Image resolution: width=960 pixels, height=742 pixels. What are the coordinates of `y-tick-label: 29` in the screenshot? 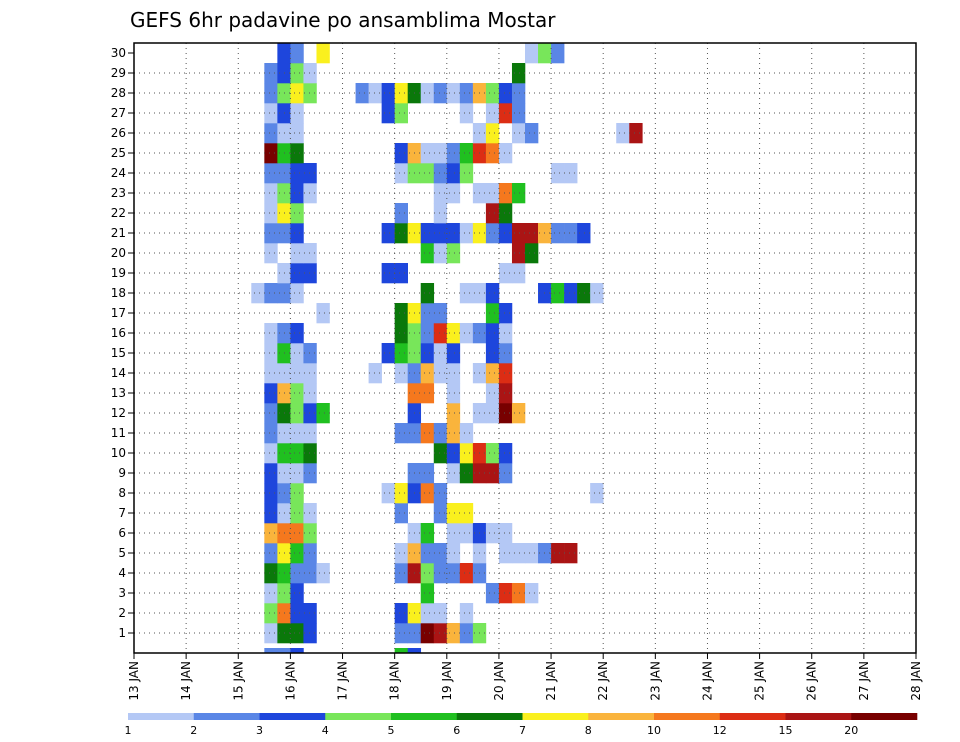 It's located at (118, 73).